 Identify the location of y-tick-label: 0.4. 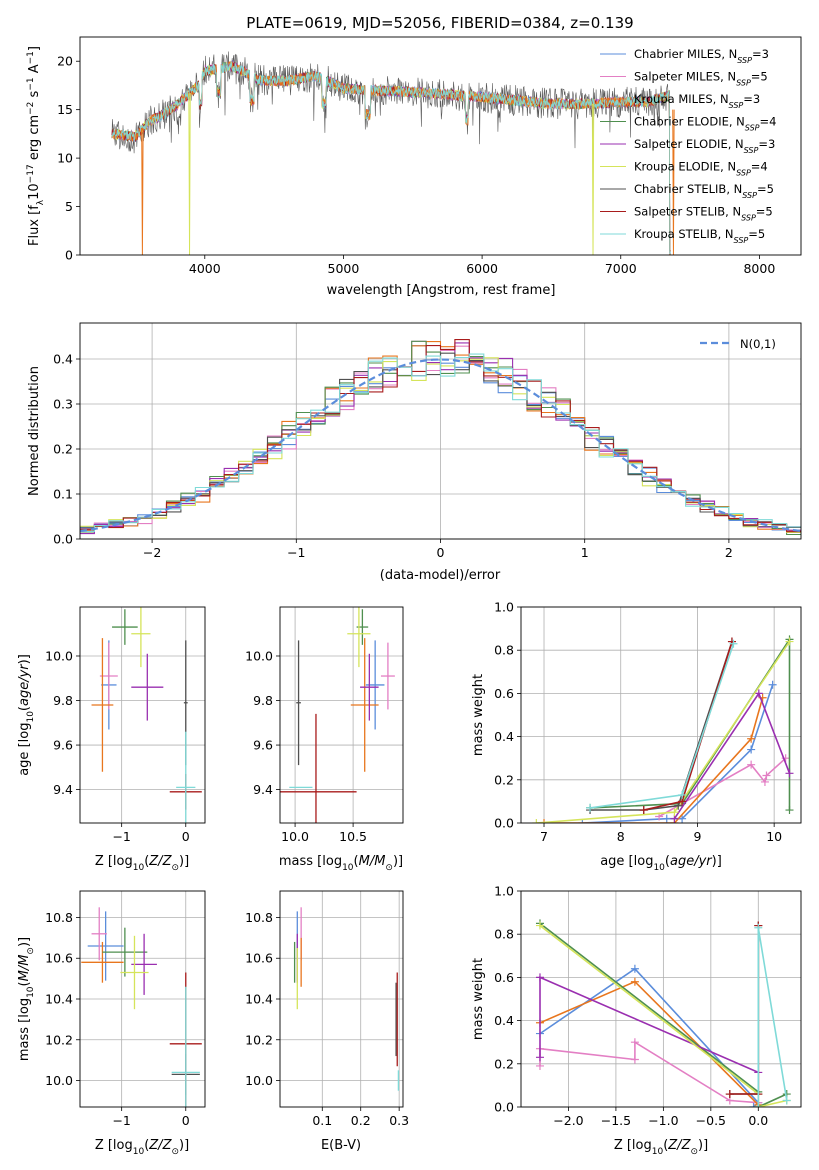
(504, 736).